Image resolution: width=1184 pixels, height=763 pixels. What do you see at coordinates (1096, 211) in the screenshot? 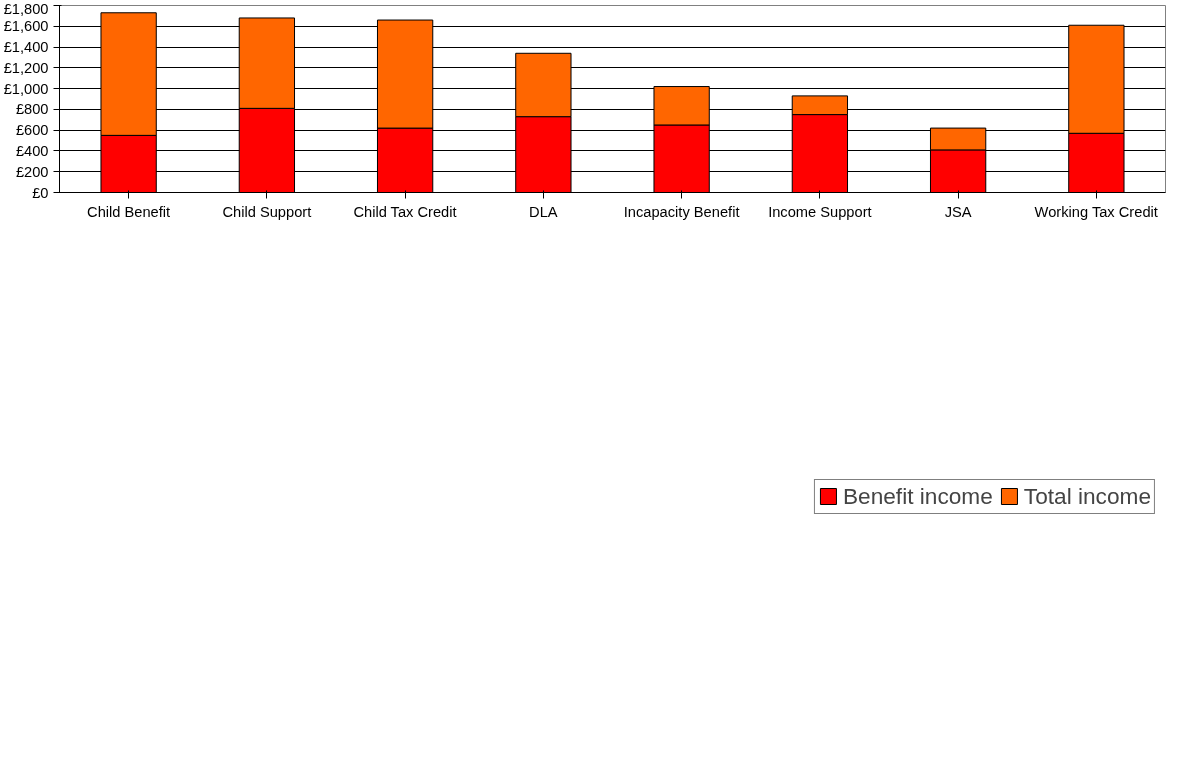
I see `x-tick-label: Working Tax Credit` at bounding box center [1096, 211].